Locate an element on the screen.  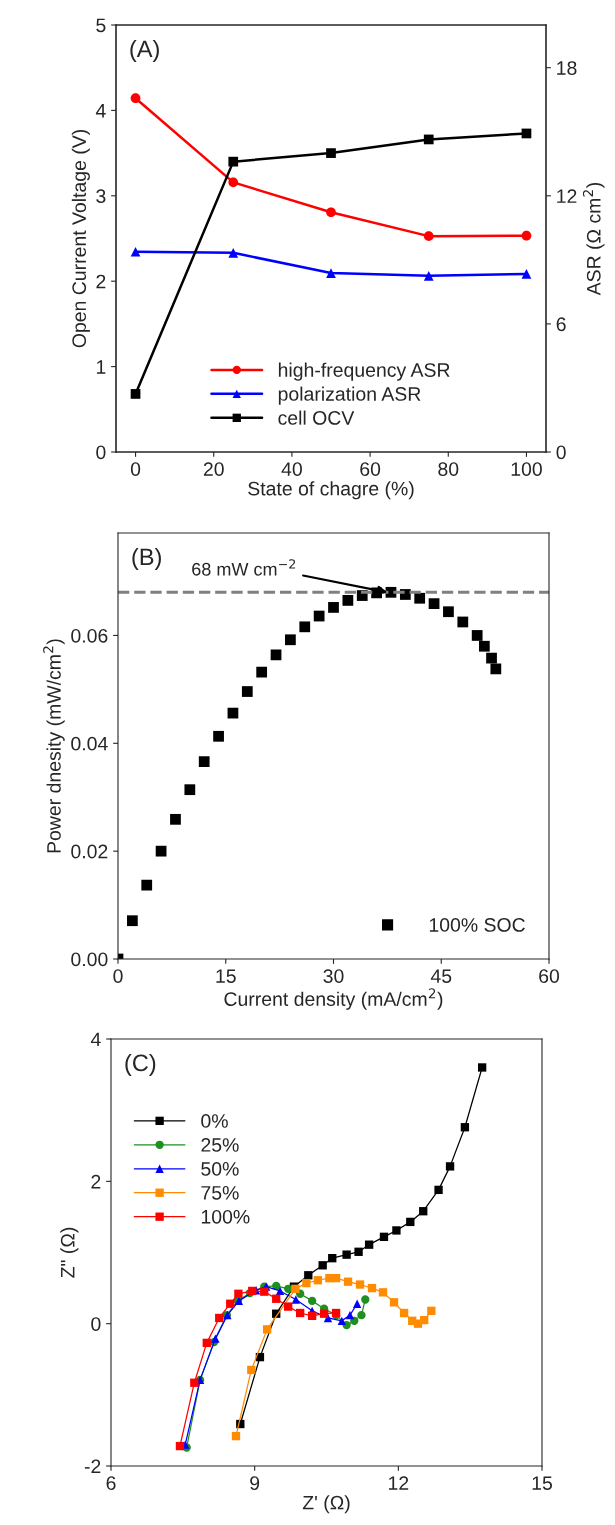
y-tick-label: 0.02 is located at coordinates (89, 851).